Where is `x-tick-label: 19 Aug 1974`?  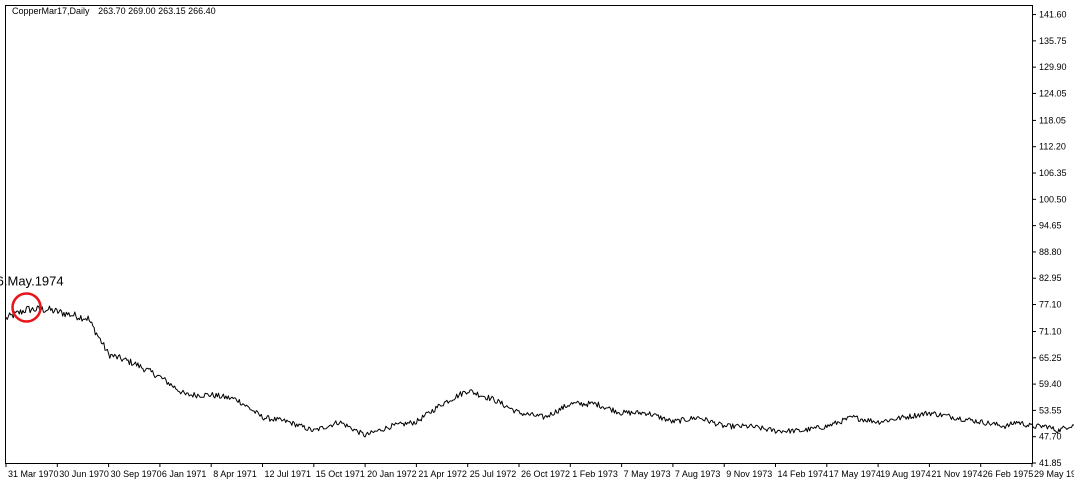
x-tick-label: 19 Aug 1974 is located at coordinates (905, 474).